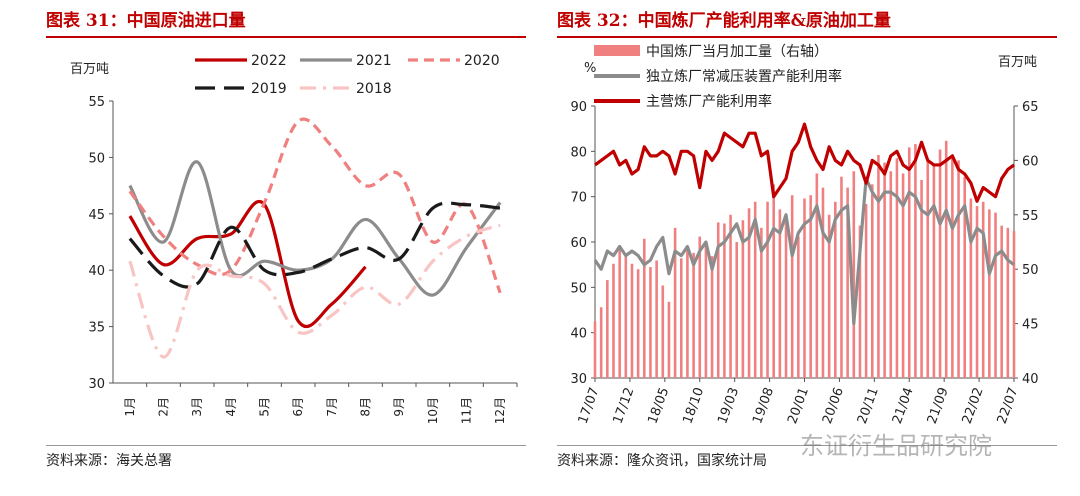 This screenshot has height=496, width=1080. Describe the element at coordinates (89, 69) in the screenshot. I see `left-y-axis-label: 百万吨` at that location.